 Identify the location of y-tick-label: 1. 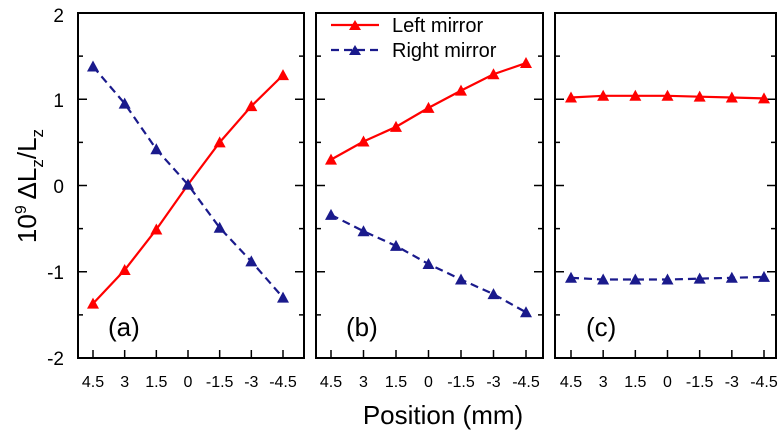
(58, 101).